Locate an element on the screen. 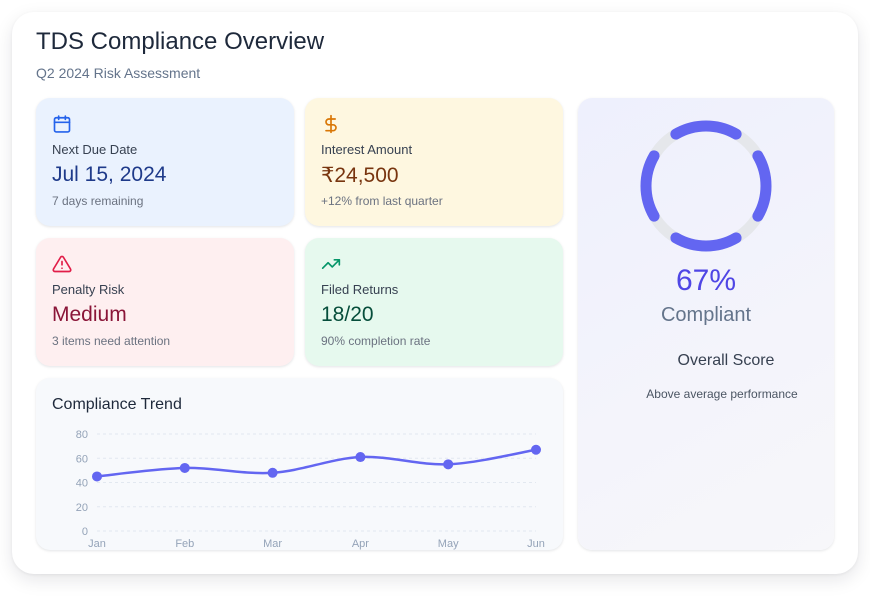  x-tick-label: Mar is located at coordinates (272, 544).